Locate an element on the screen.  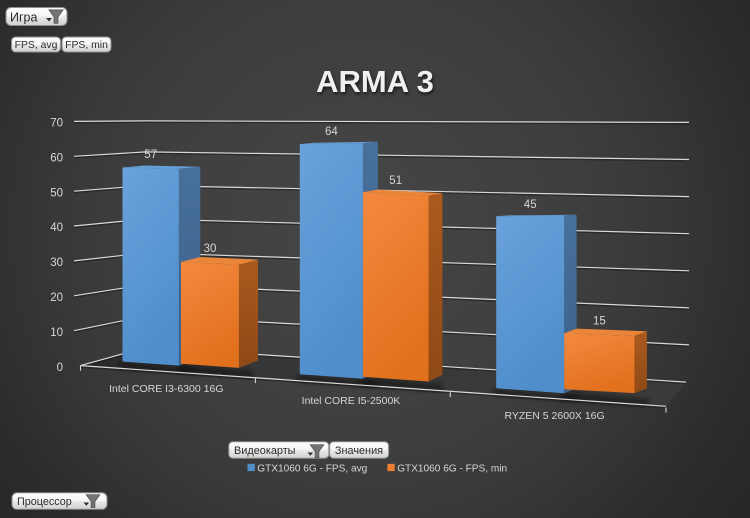
svg-text: 51 is located at coordinates (395, 181).